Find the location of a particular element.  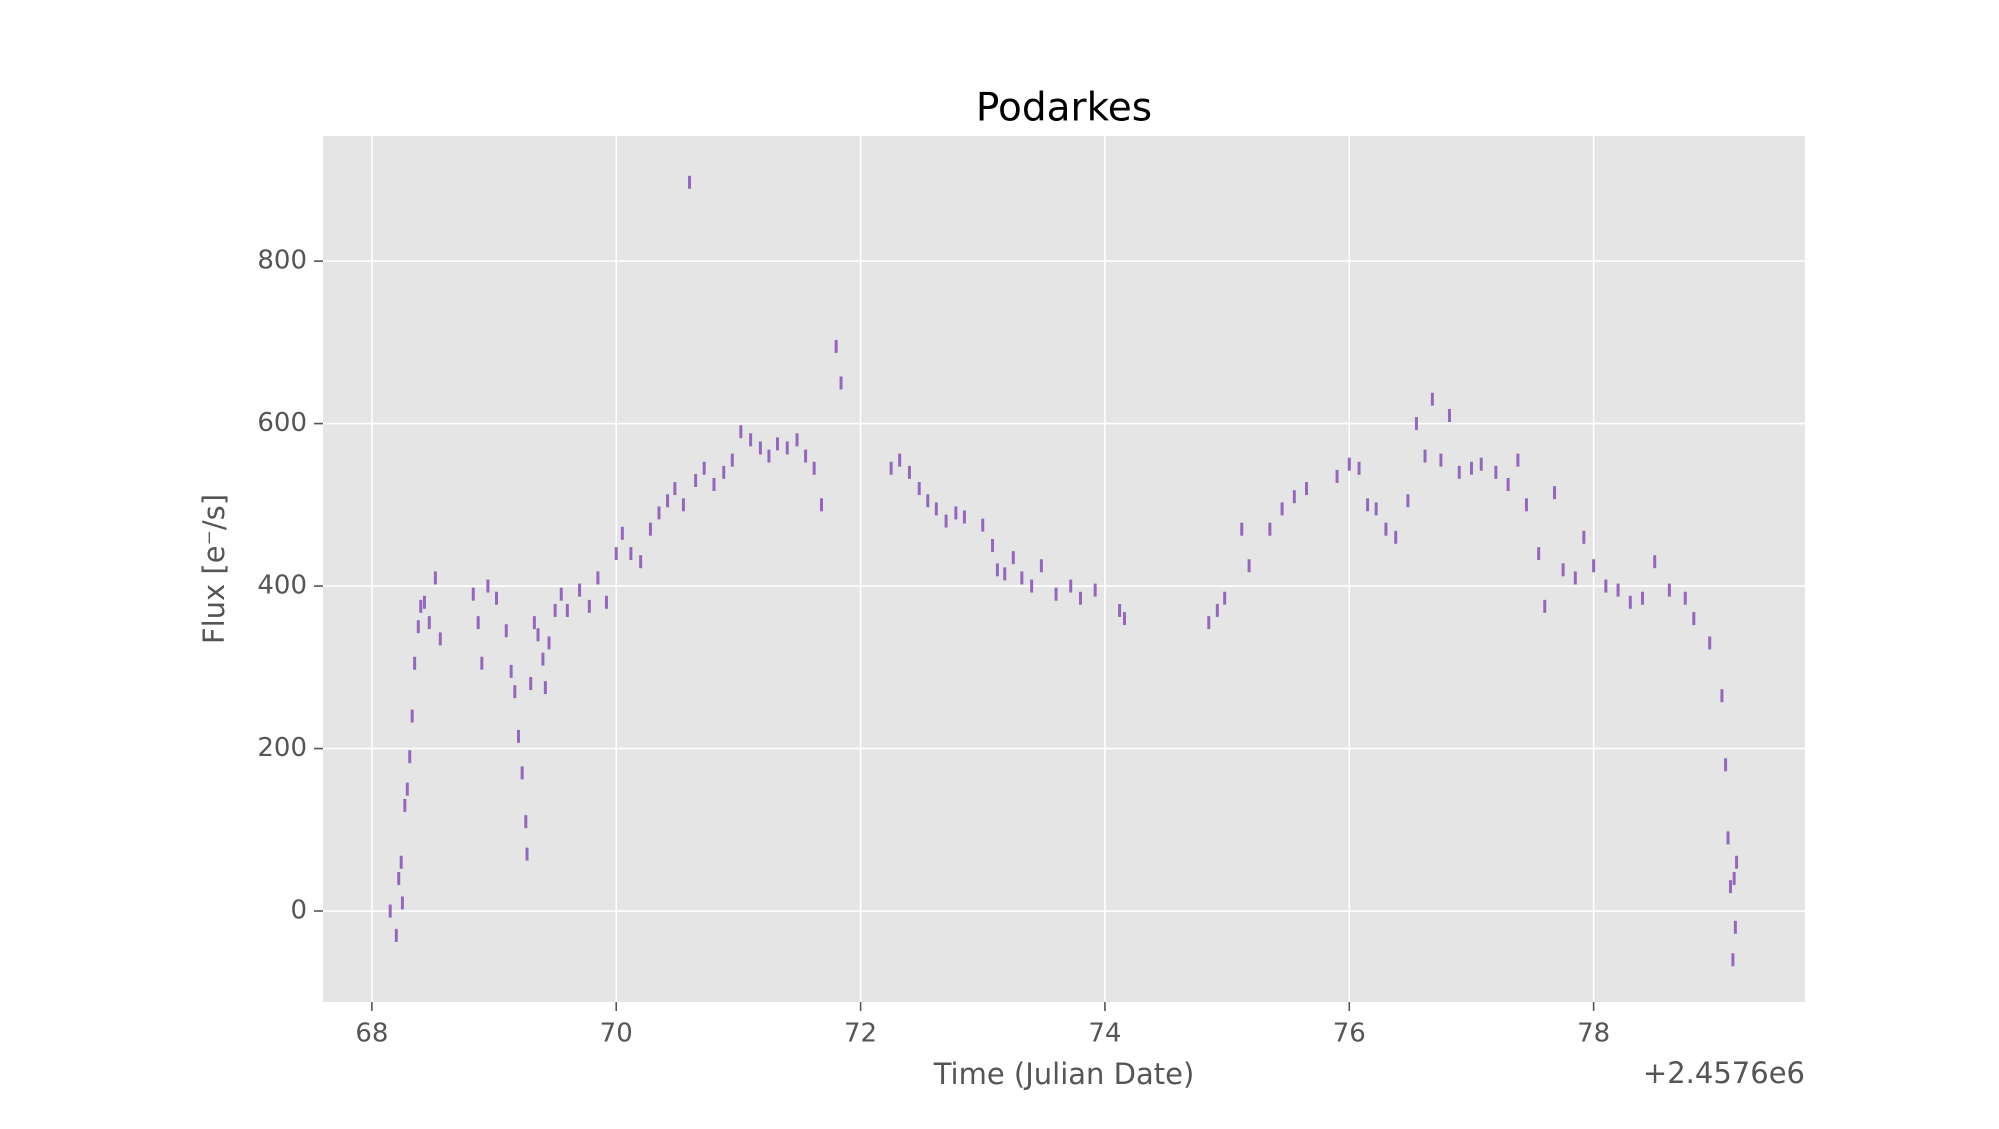

x-tick-label: 68 is located at coordinates (371, 1034).